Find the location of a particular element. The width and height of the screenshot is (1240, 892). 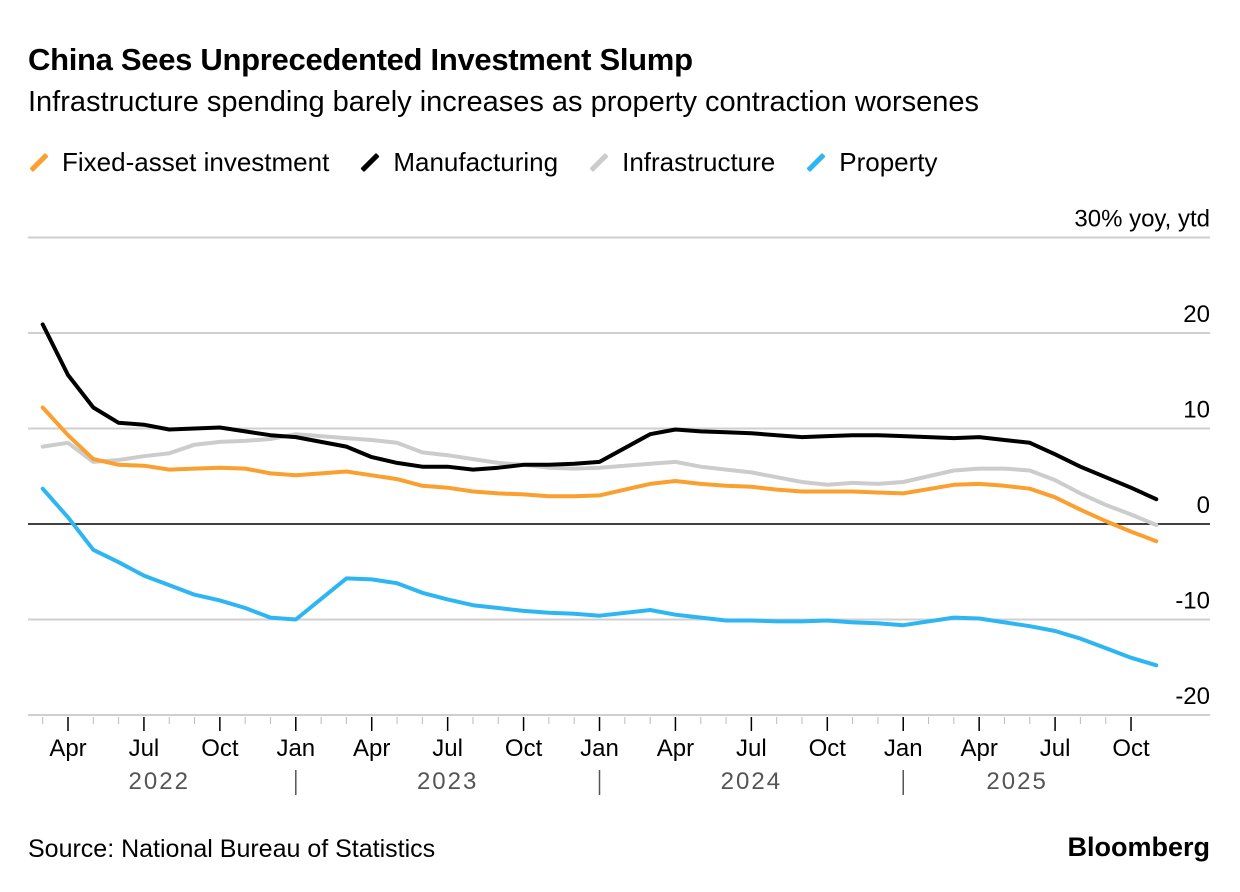

series-line-fixed-asset-investment is located at coordinates (599, 474).